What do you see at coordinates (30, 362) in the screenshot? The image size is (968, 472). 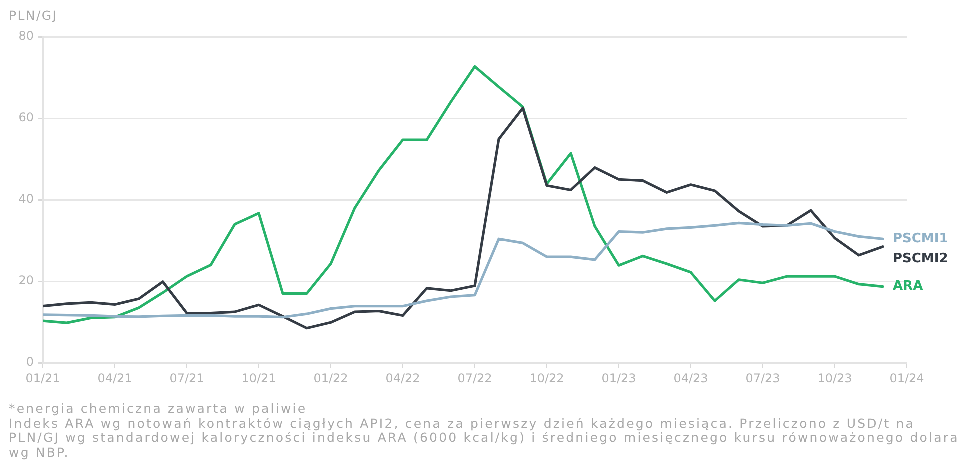 I see `y-tick-label: 0` at bounding box center [30, 362].